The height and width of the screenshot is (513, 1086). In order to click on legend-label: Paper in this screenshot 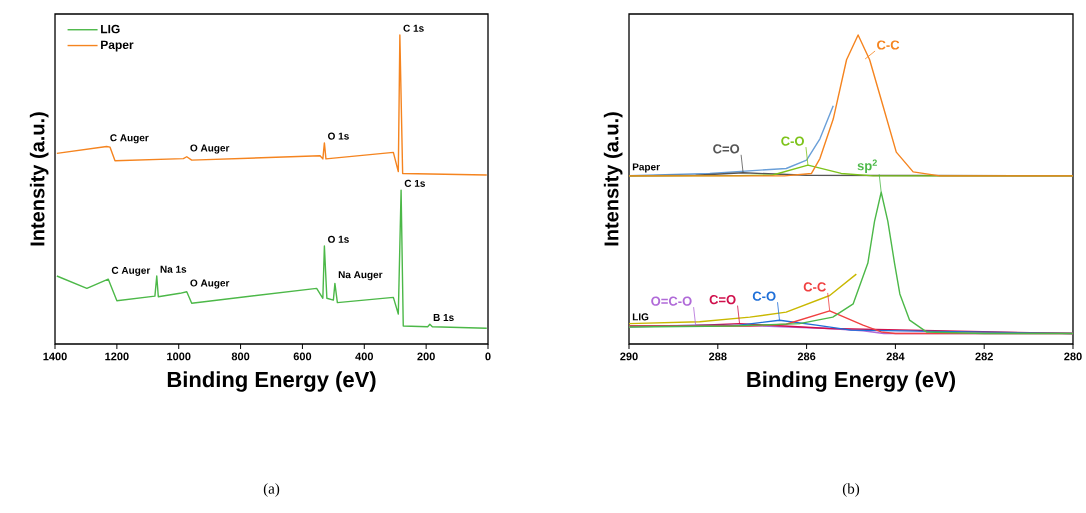, I will do `click(117, 46)`.